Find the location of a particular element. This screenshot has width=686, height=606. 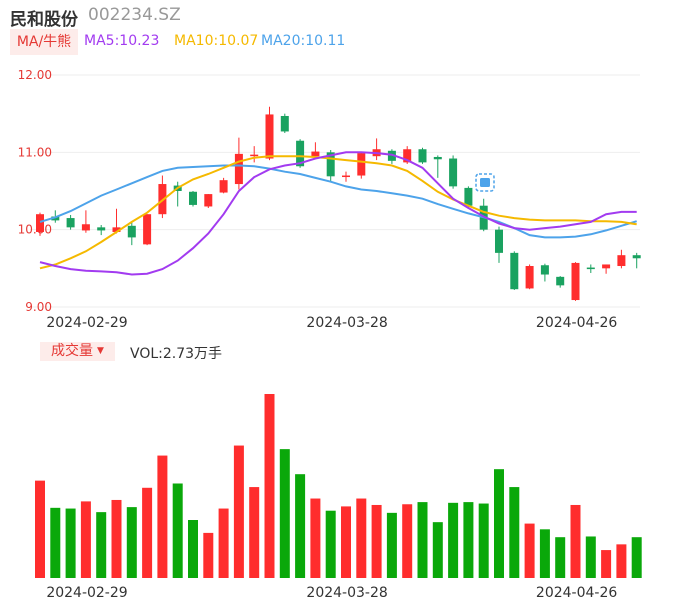

price-axis-ticks: 12.00 11.00 10.00 9.00 is located at coordinates (35, 191).